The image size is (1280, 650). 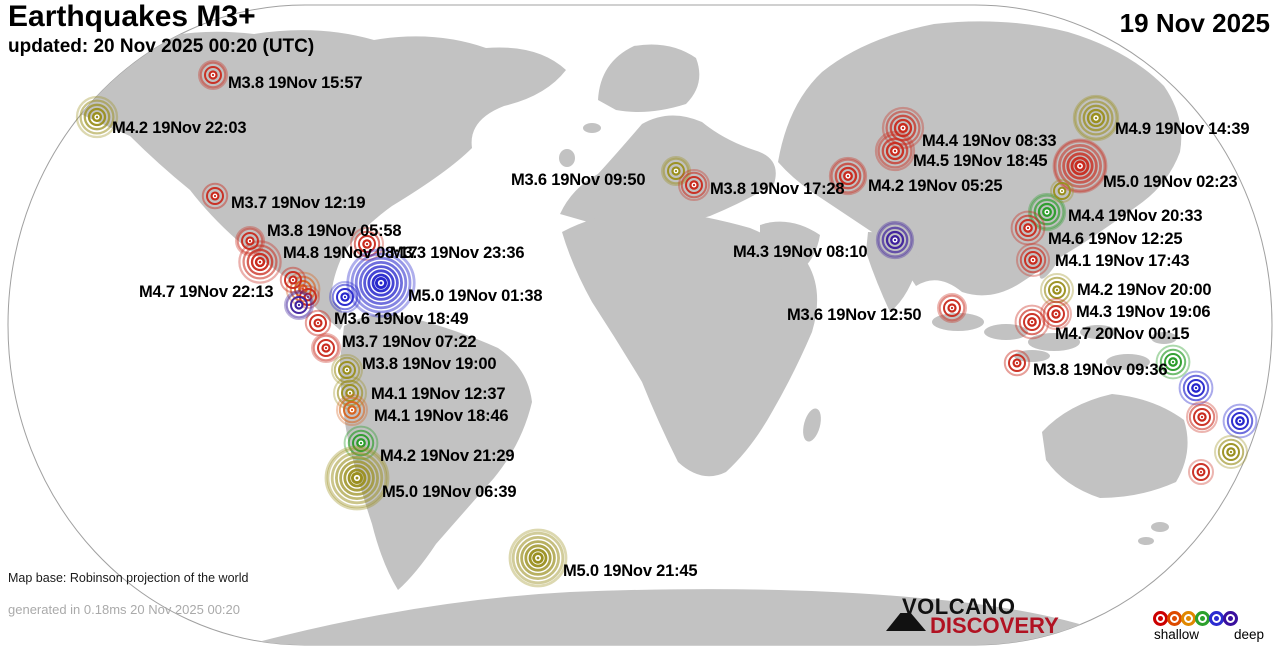 I want to click on land-iceland, so click(x=592, y=128).